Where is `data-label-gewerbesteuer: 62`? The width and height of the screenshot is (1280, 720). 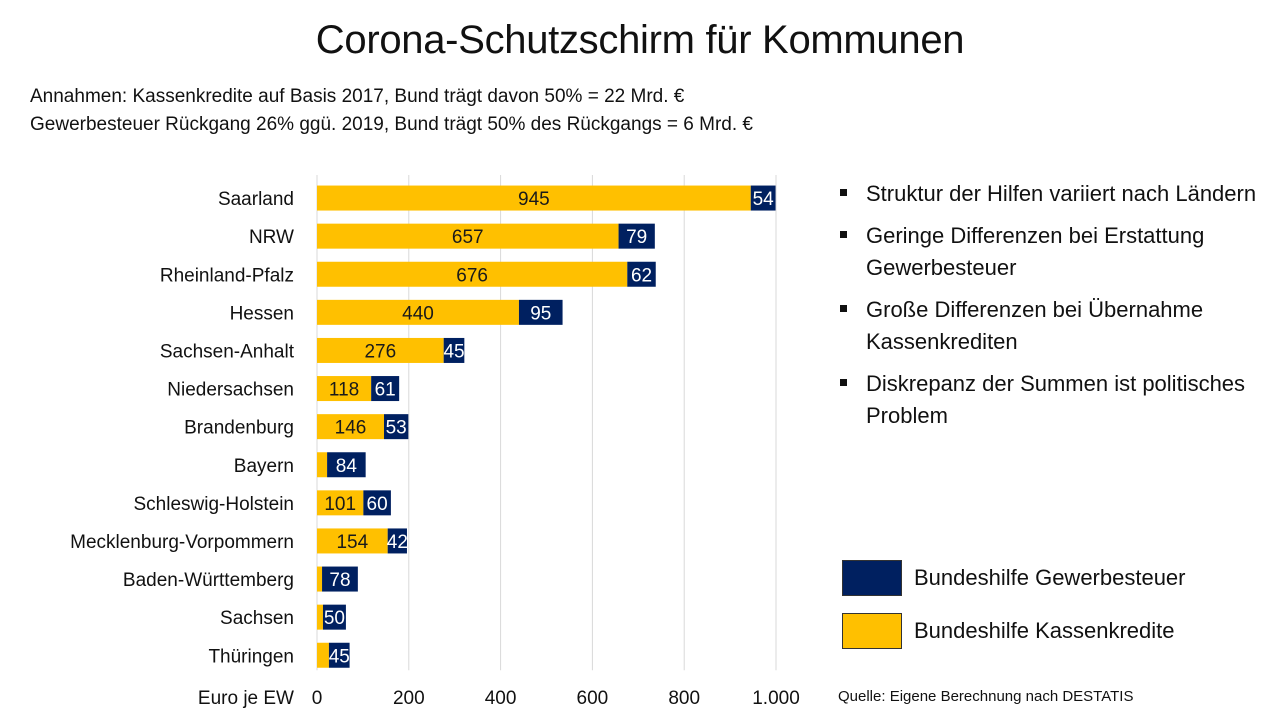
data-label-gewerbesteuer: 62 is located at coordinates (641, 275).